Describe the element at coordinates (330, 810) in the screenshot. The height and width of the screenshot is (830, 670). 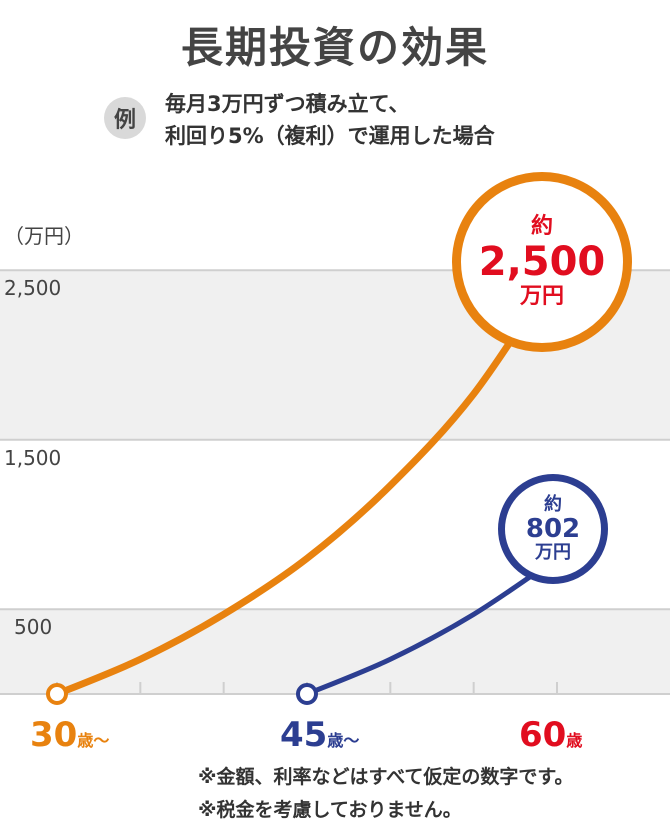
I see `footnote-2: ※税金を考慮しておりません。` at that location.